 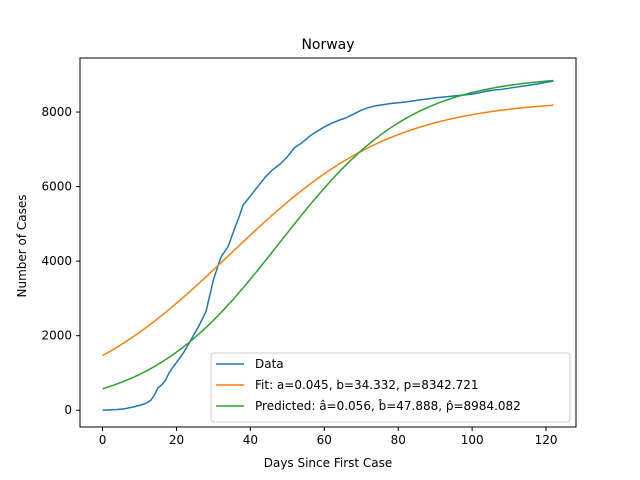 What do you see at coordinates (56, 336) in the screenshot?
I see `y-tick-label: 2000` at bounding box center [56, 336].